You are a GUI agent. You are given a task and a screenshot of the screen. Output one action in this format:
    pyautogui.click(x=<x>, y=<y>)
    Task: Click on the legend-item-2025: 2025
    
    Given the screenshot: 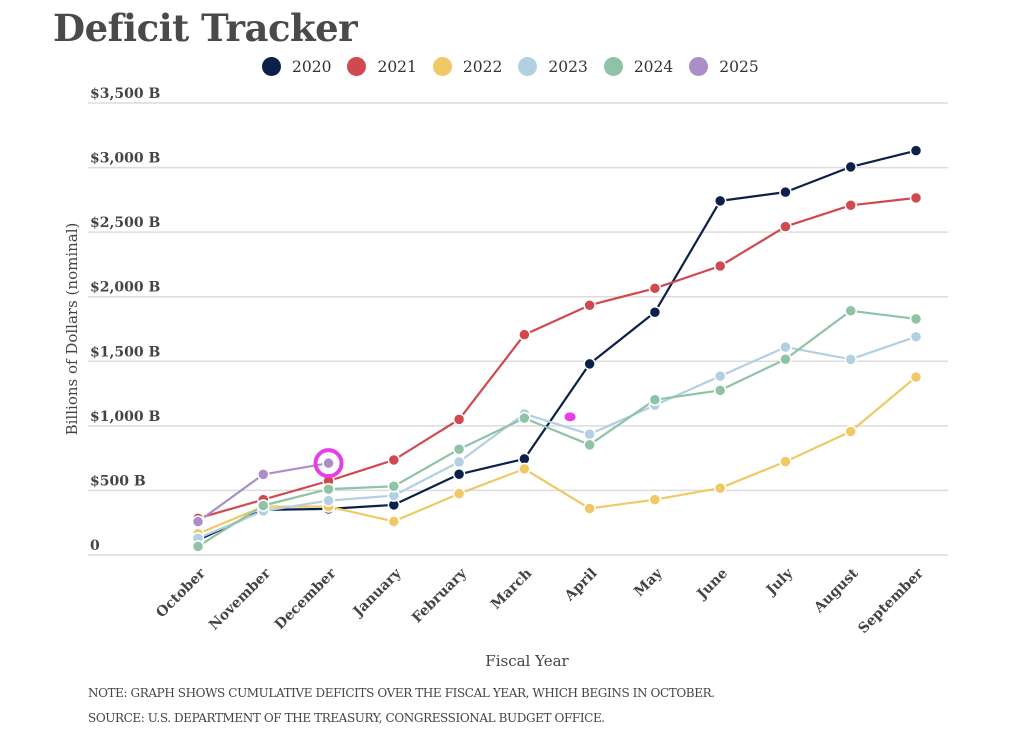 What is the action you would take?
    pyautogui.click(x=724, y=66)
    